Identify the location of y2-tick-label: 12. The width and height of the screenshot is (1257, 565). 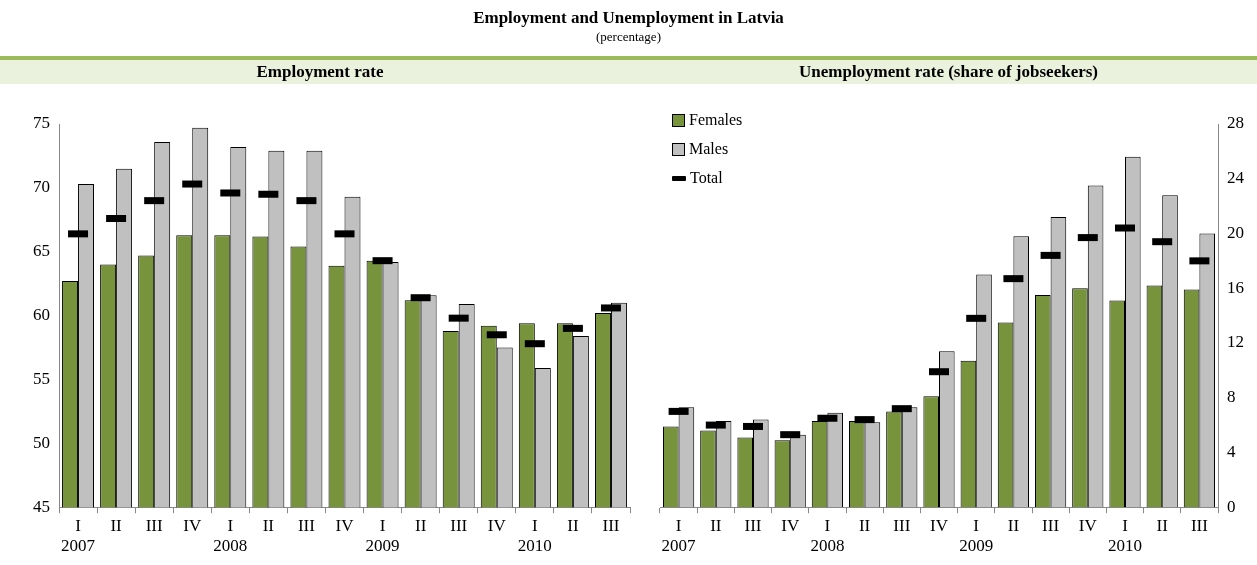
(1235, 342).